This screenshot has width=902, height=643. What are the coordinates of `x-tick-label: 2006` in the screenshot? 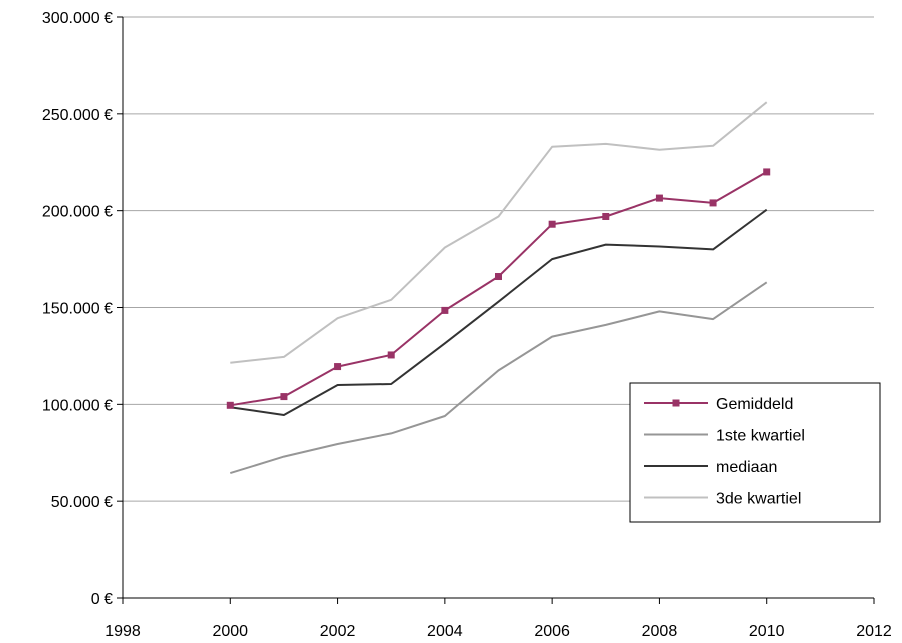 It's located at (552, 631).